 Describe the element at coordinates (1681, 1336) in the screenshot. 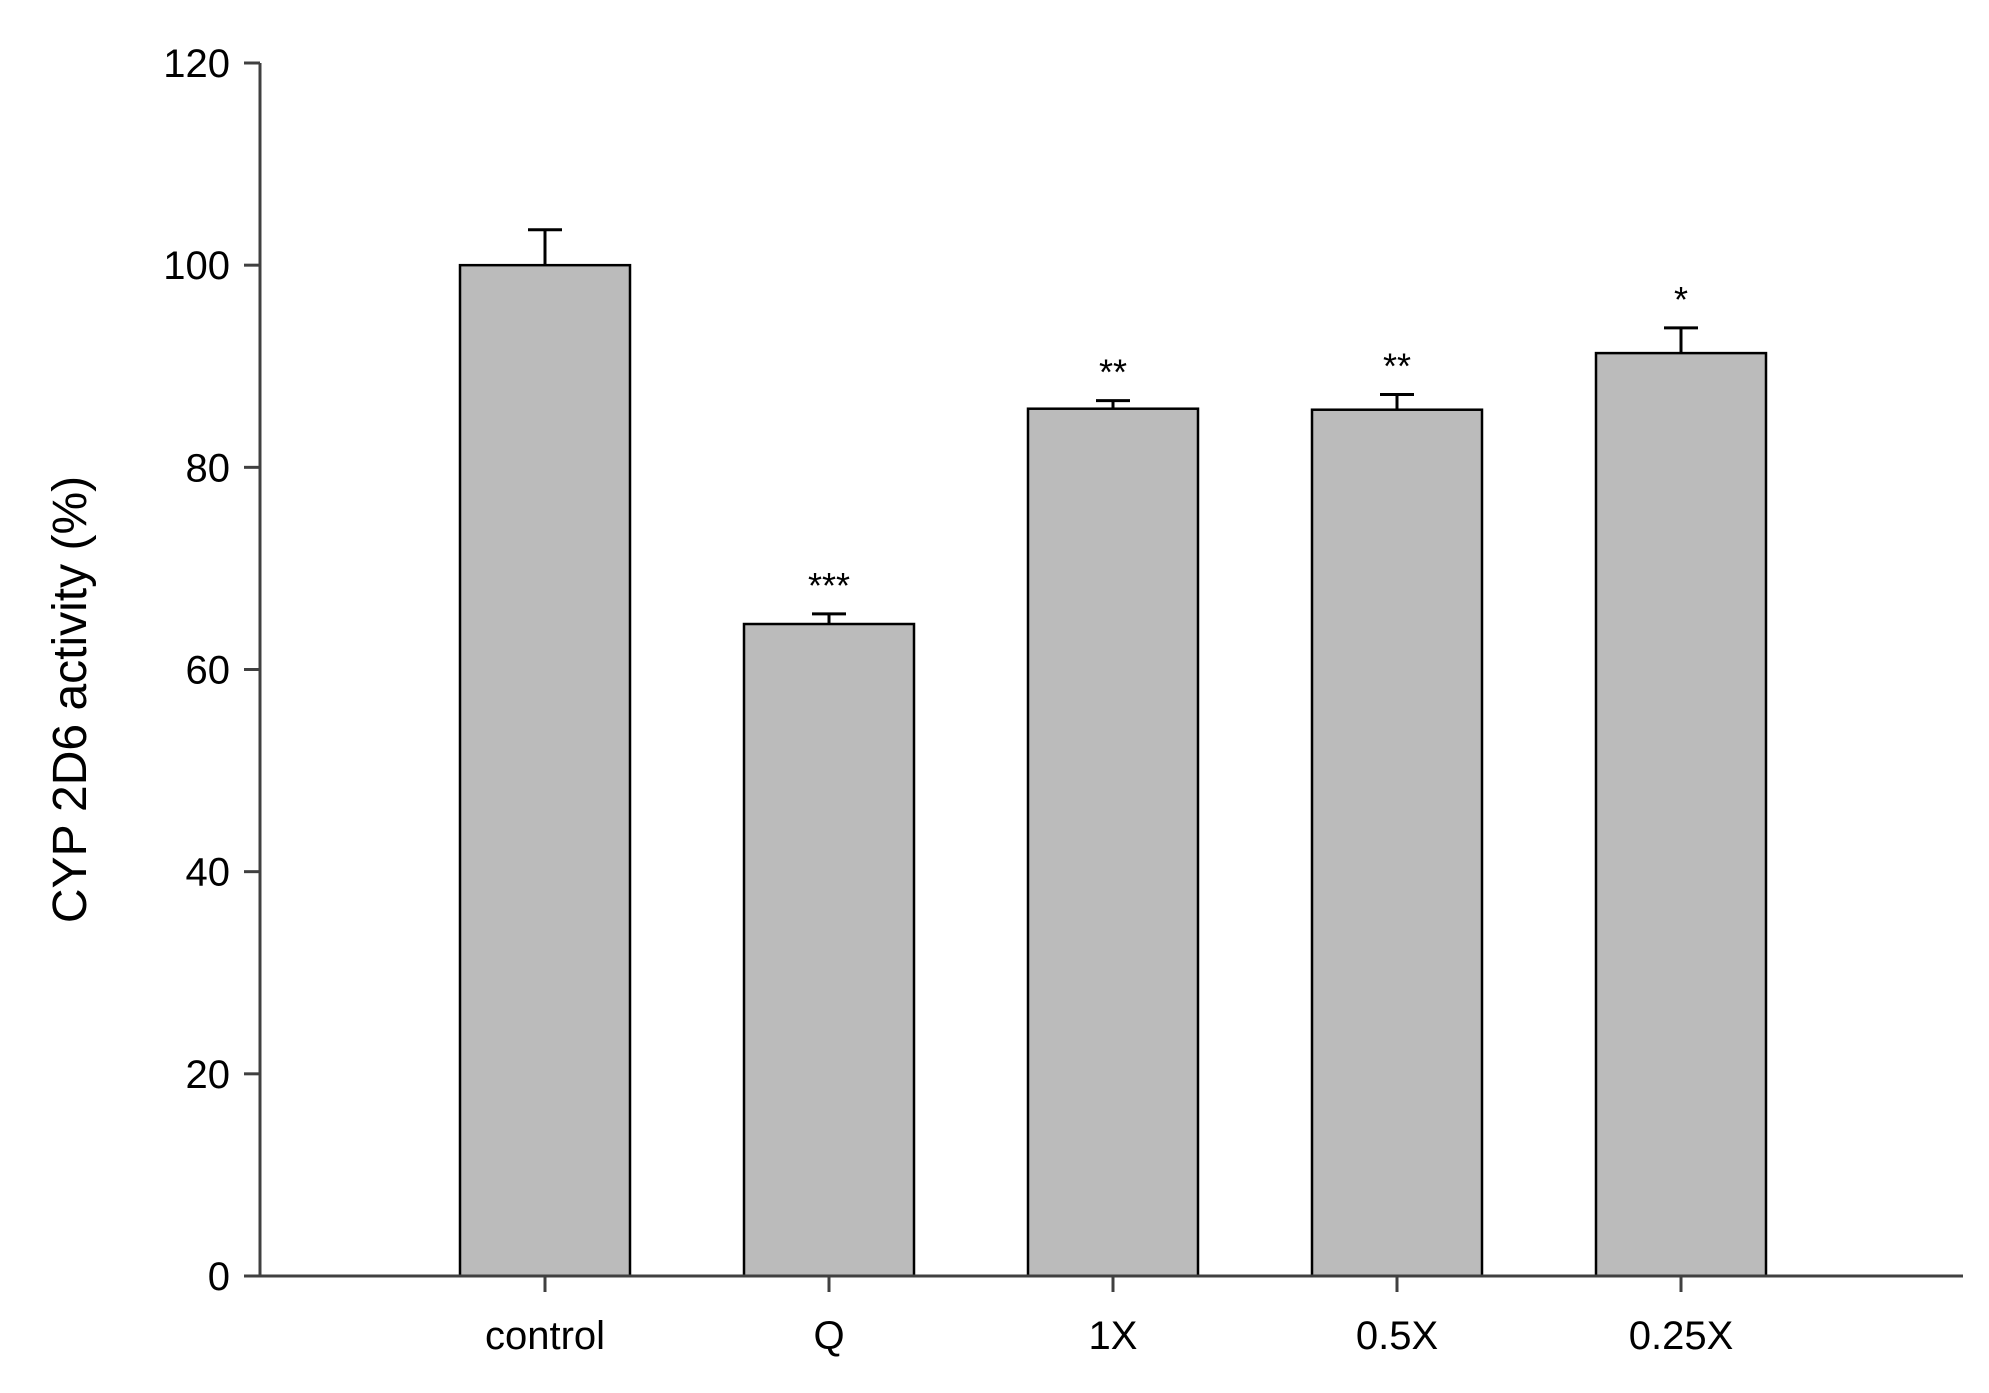

I see `x-category-label: 0.25X` at that location.